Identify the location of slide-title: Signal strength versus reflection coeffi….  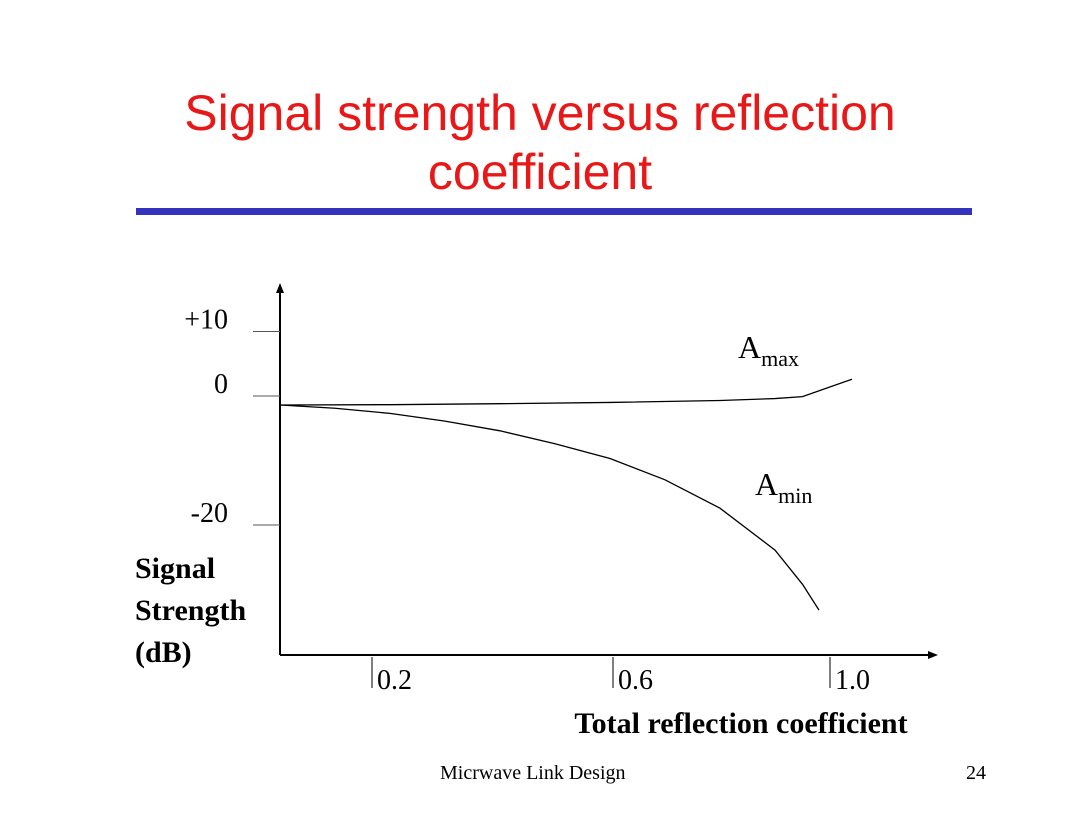
(540, 142).